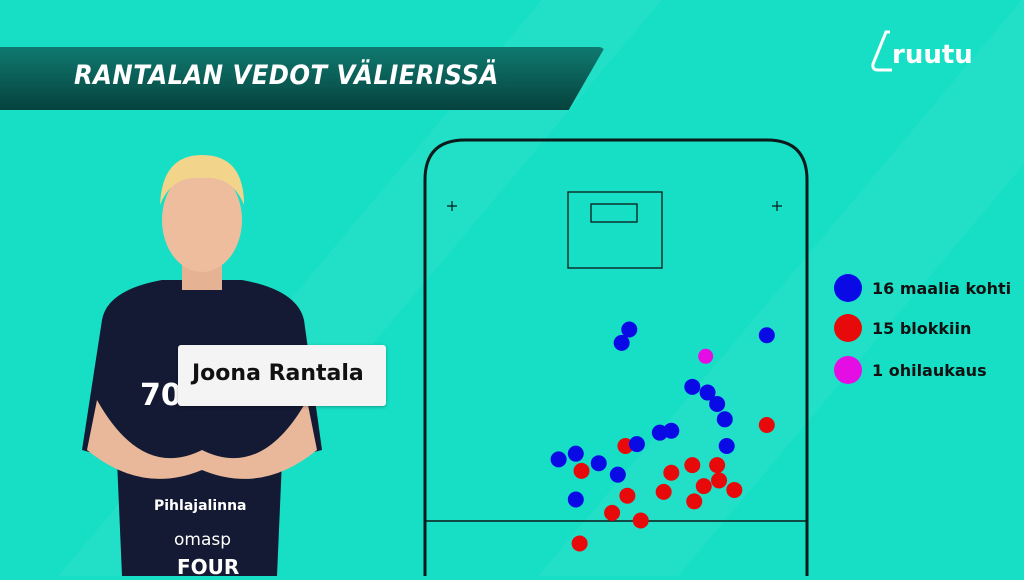 Image resolution: width=1024 pixels, height=580 pixels. What do you see at coordinates (200, 506) in the screenshot?
I see `sponsor-text: Pihlajalinna` at bounding box center [200, 506].